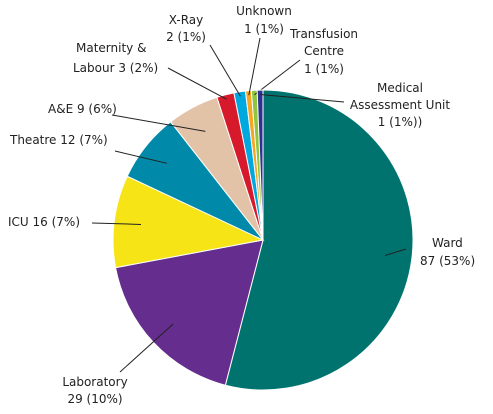 The height and width of the screenshot is (414, 493). What do you see at coordinates (111, 48) in the screenshot?
I see `slice-label: Maternity &` at bounding box center [111, 48].